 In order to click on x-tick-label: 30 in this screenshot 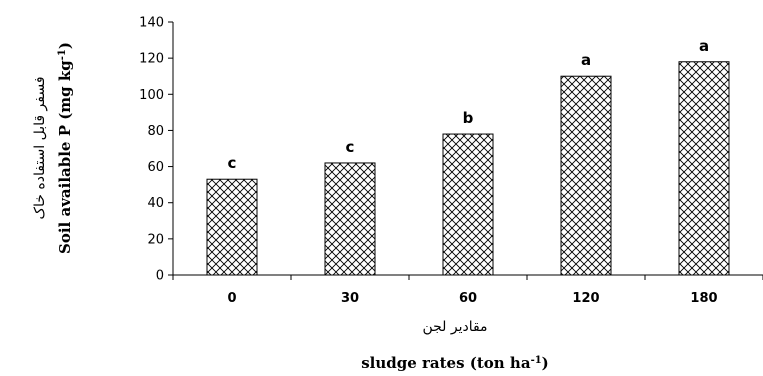, I will do `click(350, 298)`.